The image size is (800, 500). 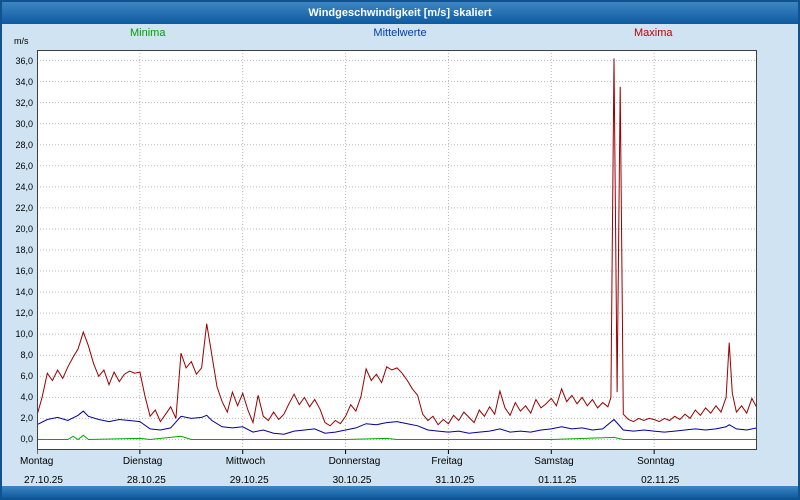 What do you see at coordinates (455, 480) in the screenshot?
I see `x-axis-date-label: 31.10.25` at bounding box center [455, 480].